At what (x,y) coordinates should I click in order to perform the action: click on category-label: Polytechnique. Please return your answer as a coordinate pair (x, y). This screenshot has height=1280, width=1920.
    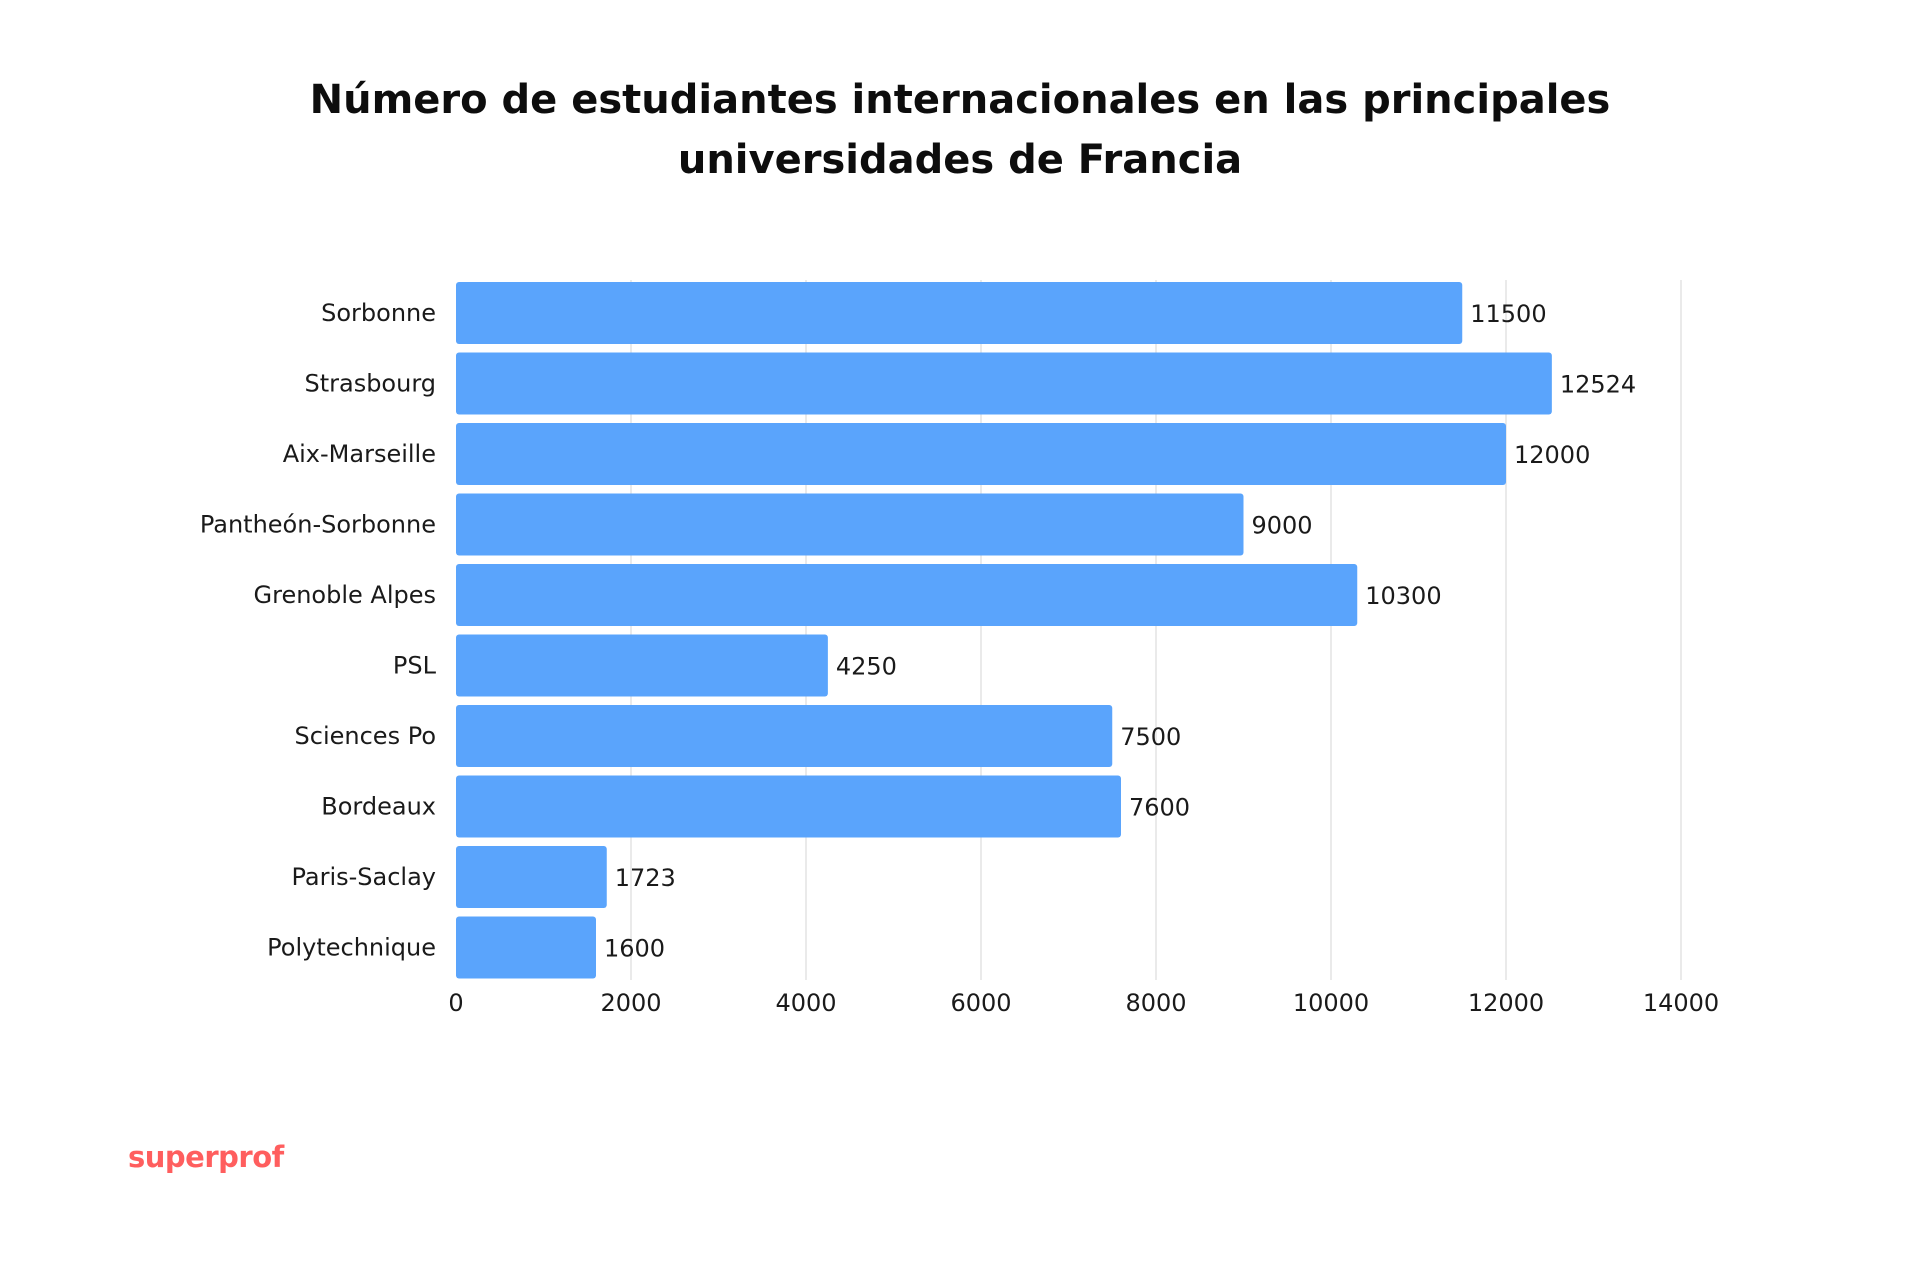
    Looking at the image, I should click on (351, 948).